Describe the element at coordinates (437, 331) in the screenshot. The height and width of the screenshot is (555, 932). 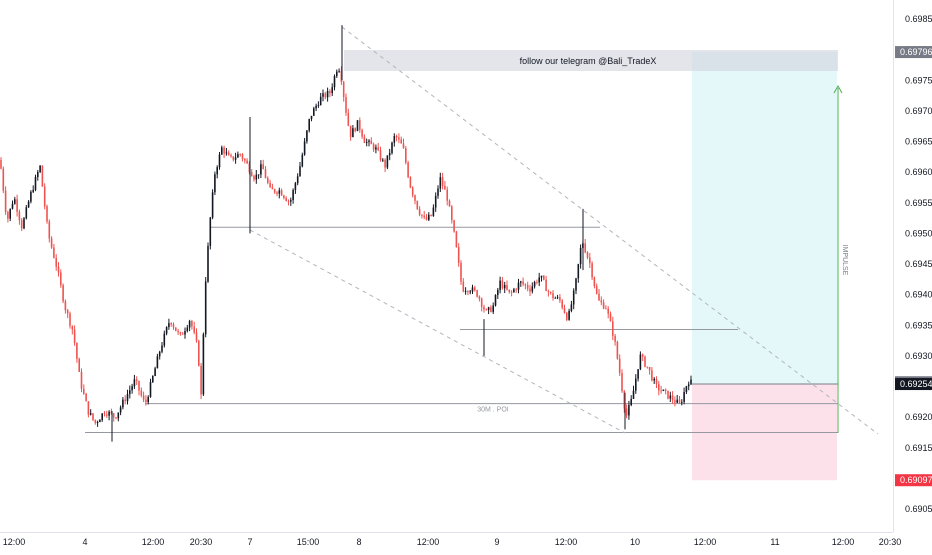
I see `channel-lower-line` at that location.